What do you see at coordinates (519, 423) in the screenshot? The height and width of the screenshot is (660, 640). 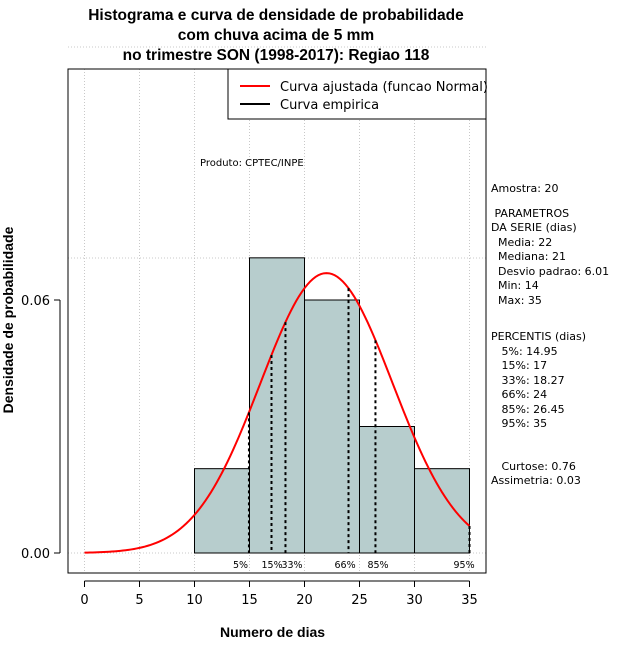 I see `stat-p95: 95%: 35` at bounding box center [519, 423].